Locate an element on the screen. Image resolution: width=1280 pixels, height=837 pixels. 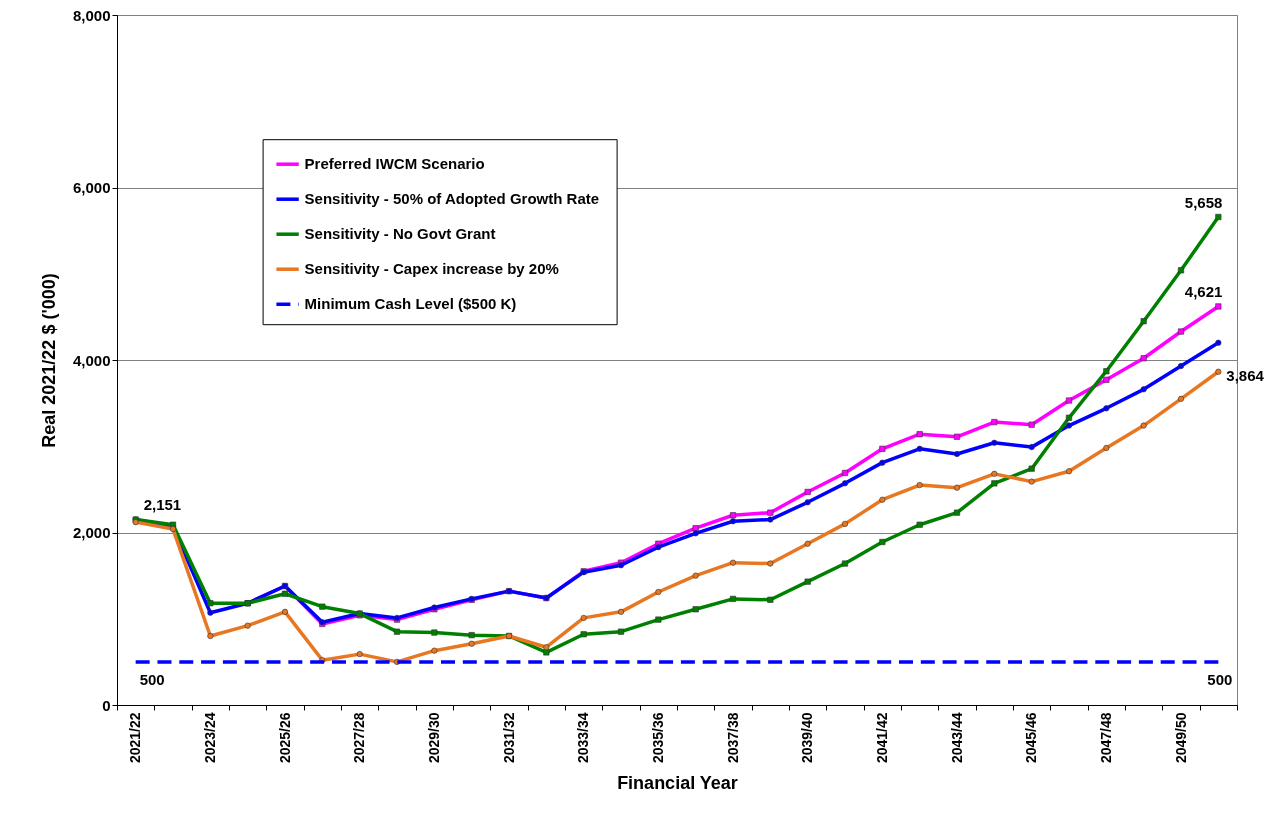
x-tick-label: 2043/44 is located at coordinates (956, 738).